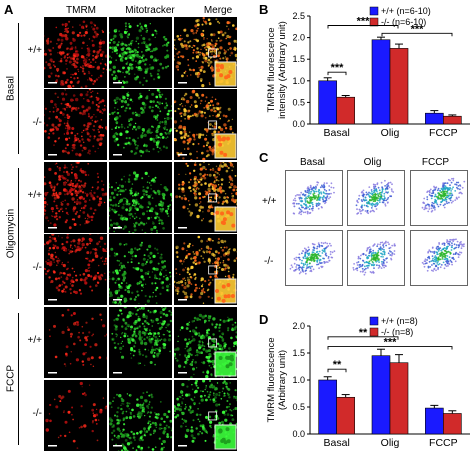  I want to click on legend-label: -/- (n=8), so click(397, 332).